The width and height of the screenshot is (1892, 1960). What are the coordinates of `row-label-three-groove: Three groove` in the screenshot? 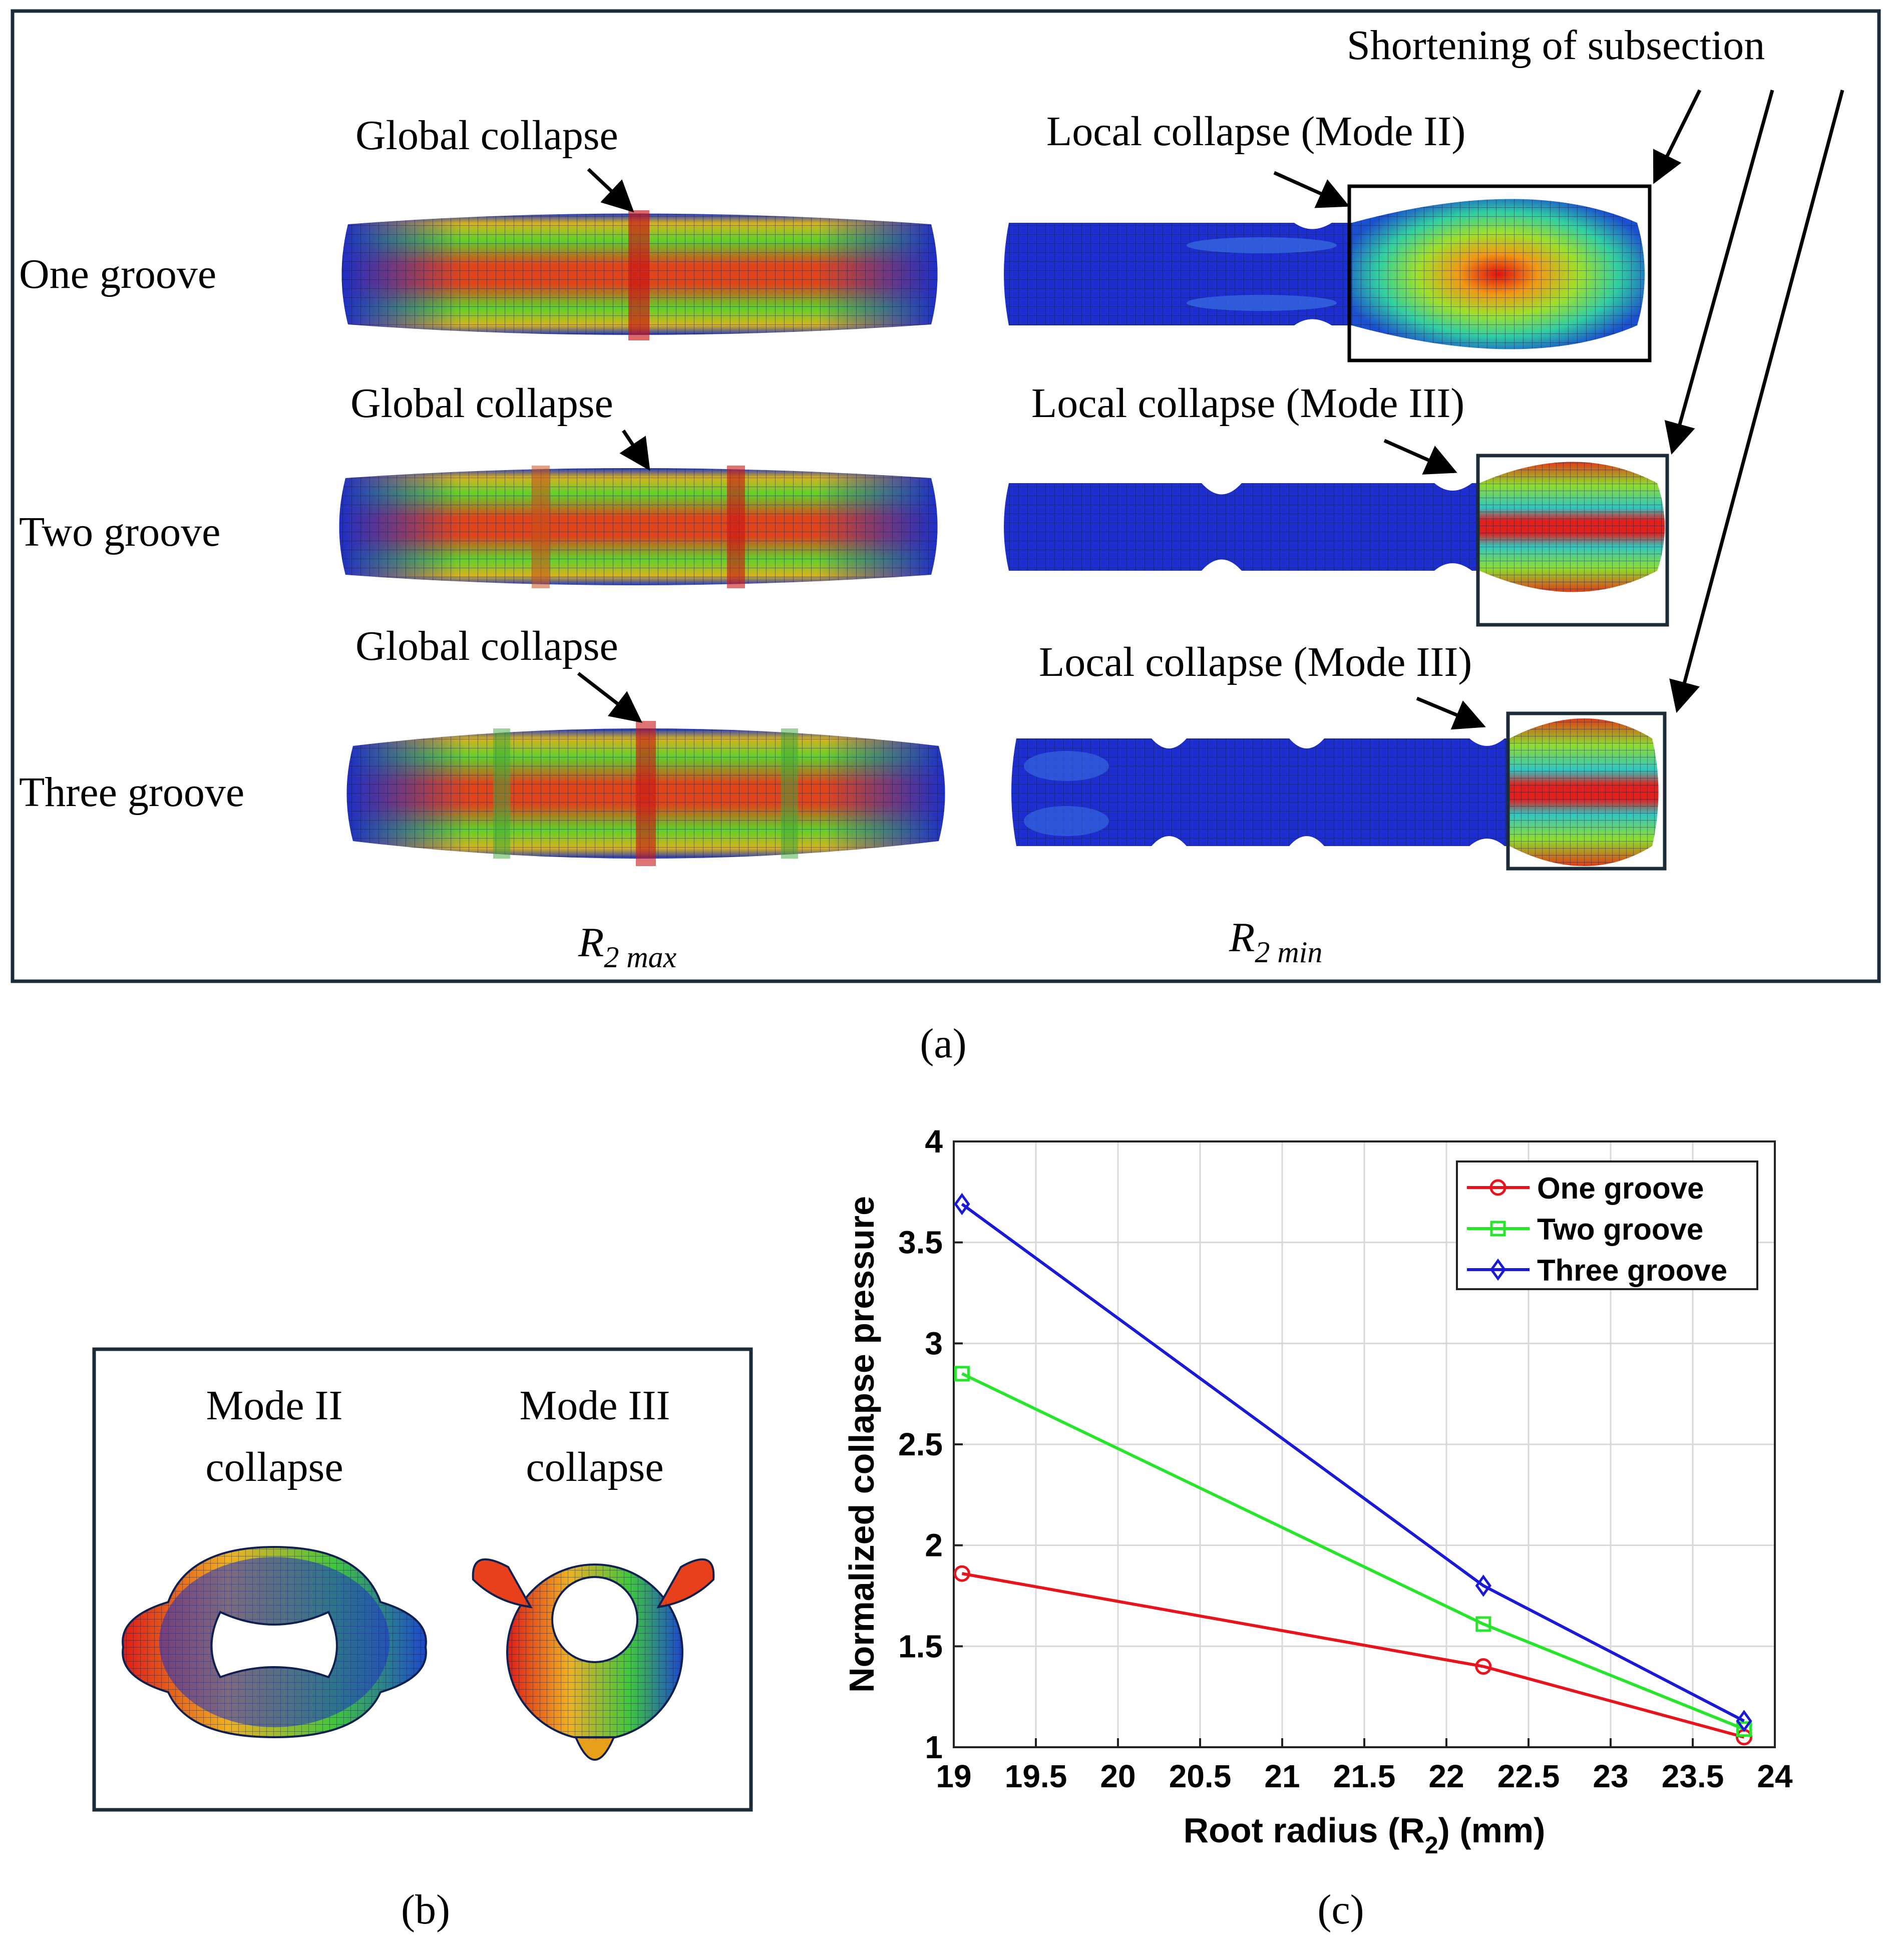 It's located at (131, 792).